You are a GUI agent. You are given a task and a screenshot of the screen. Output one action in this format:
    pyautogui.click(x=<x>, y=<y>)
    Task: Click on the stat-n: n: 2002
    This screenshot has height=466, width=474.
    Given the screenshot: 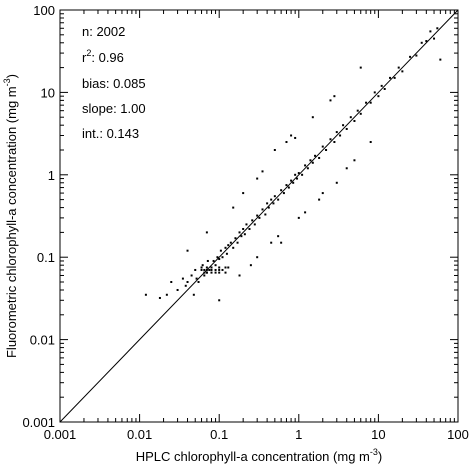 What is the action you would take?
    pyautogui.click(x=103, y=31)
    